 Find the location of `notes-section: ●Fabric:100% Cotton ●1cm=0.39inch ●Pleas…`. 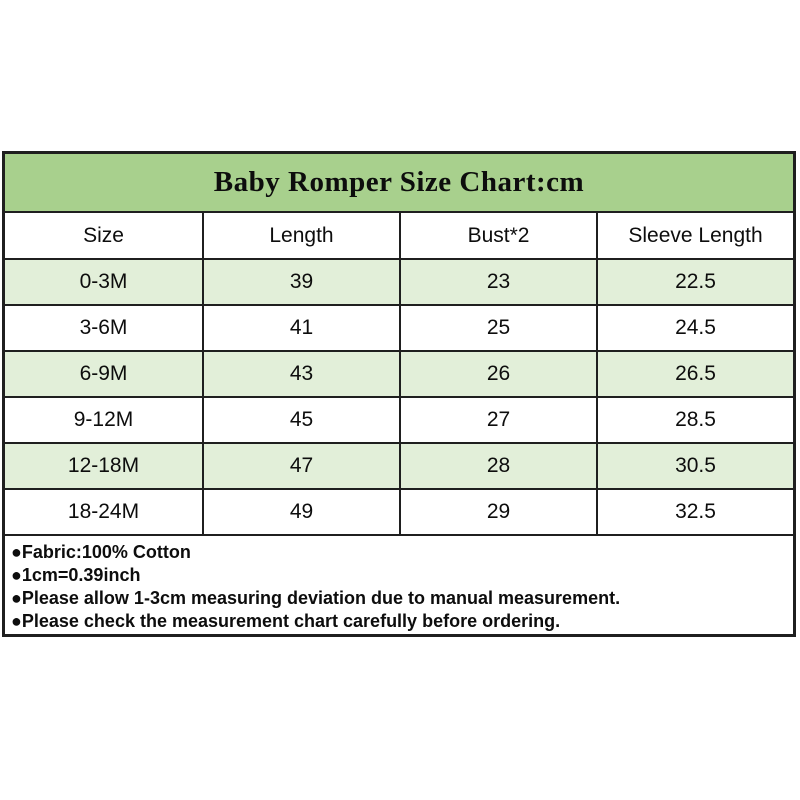

notes-section: ●Fabric:100% Cotton ●1cm=0.39inch ●Pleas… is located at coordinates (399, 585).